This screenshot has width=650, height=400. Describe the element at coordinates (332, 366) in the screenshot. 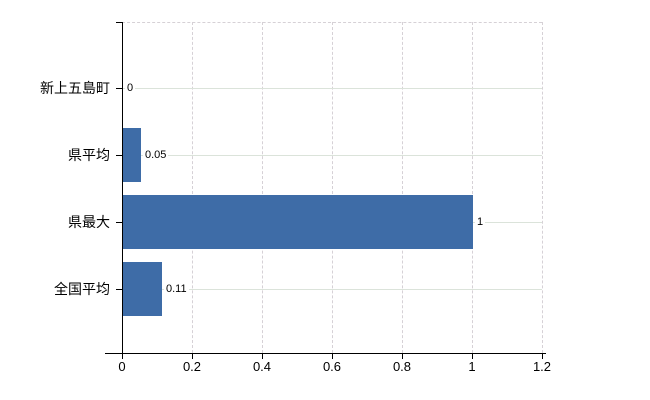

I see `x-tick-label: 0.6` at that location.